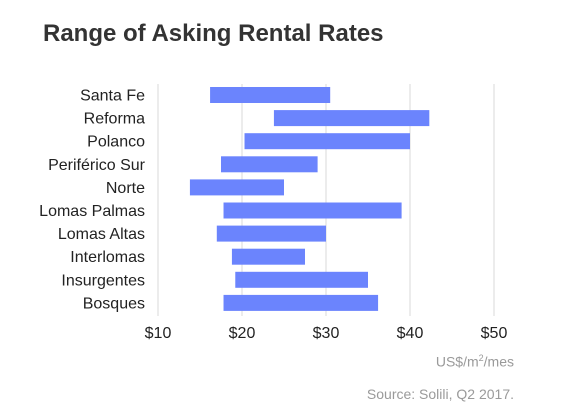  I want to click on chart-title: Range of Asking Rental Rates, so click(213, 33).